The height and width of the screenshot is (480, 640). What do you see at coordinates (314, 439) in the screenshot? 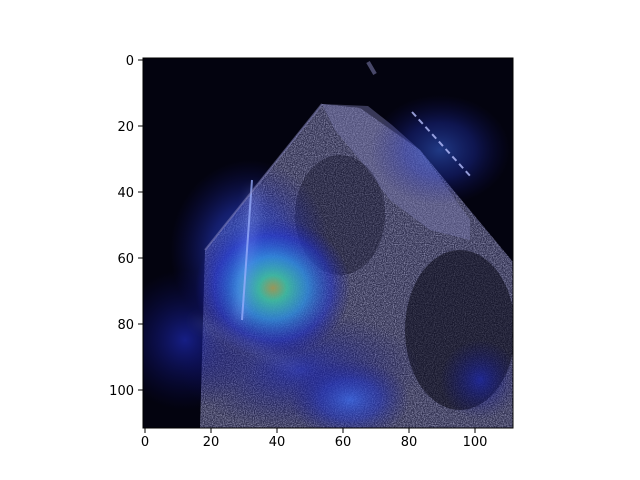
I see `x-axis: 0 20 40 60 80 100` at bounding box center [314, 439].